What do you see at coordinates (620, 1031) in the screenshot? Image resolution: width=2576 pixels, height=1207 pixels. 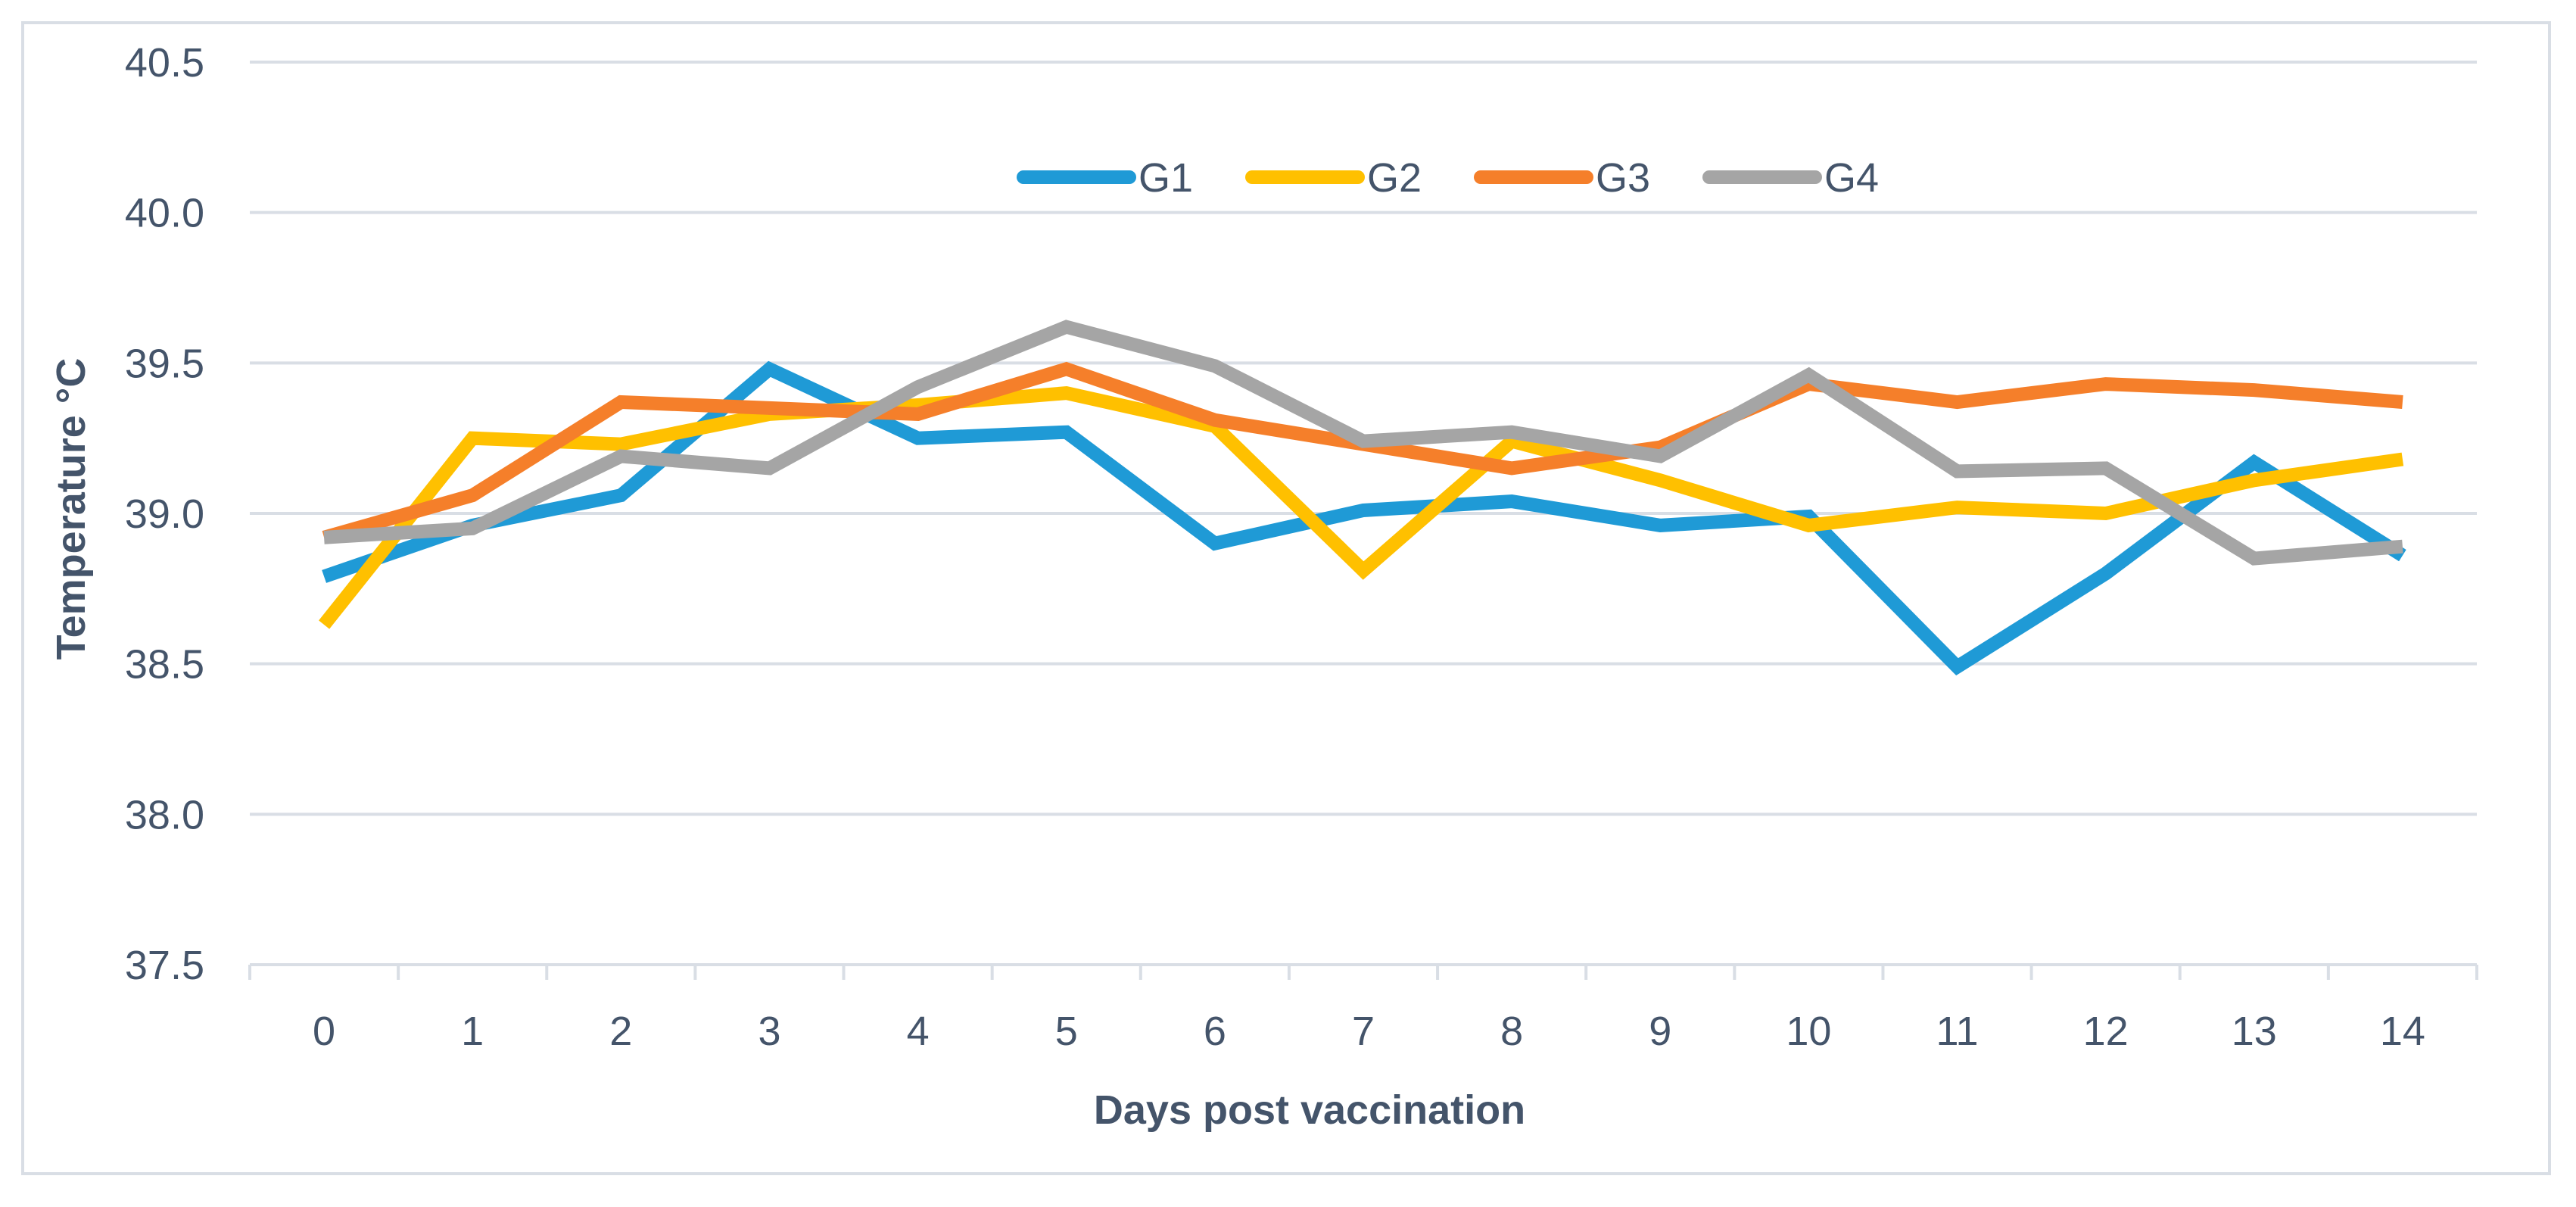 I see `x-tick-label: 2` at bounding box center [620, 1031].